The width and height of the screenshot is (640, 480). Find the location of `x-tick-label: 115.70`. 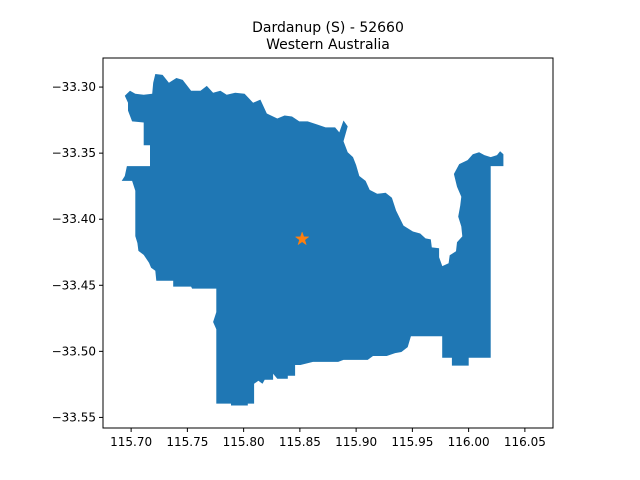

x-tick-label: 115.70 is located at coordinates (131, 442).